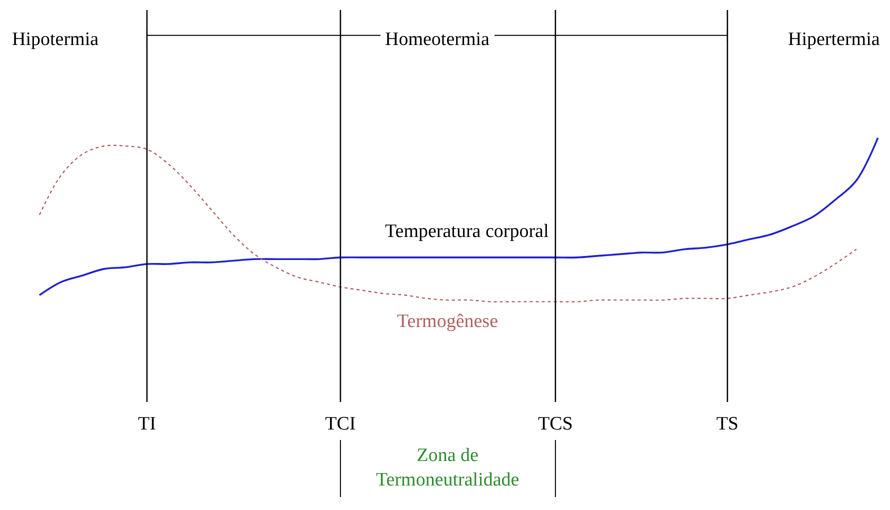 Image resolution: width=890 pixels, height=510 pixels. I want to click on text: Homeotermia, so click(437, 39).